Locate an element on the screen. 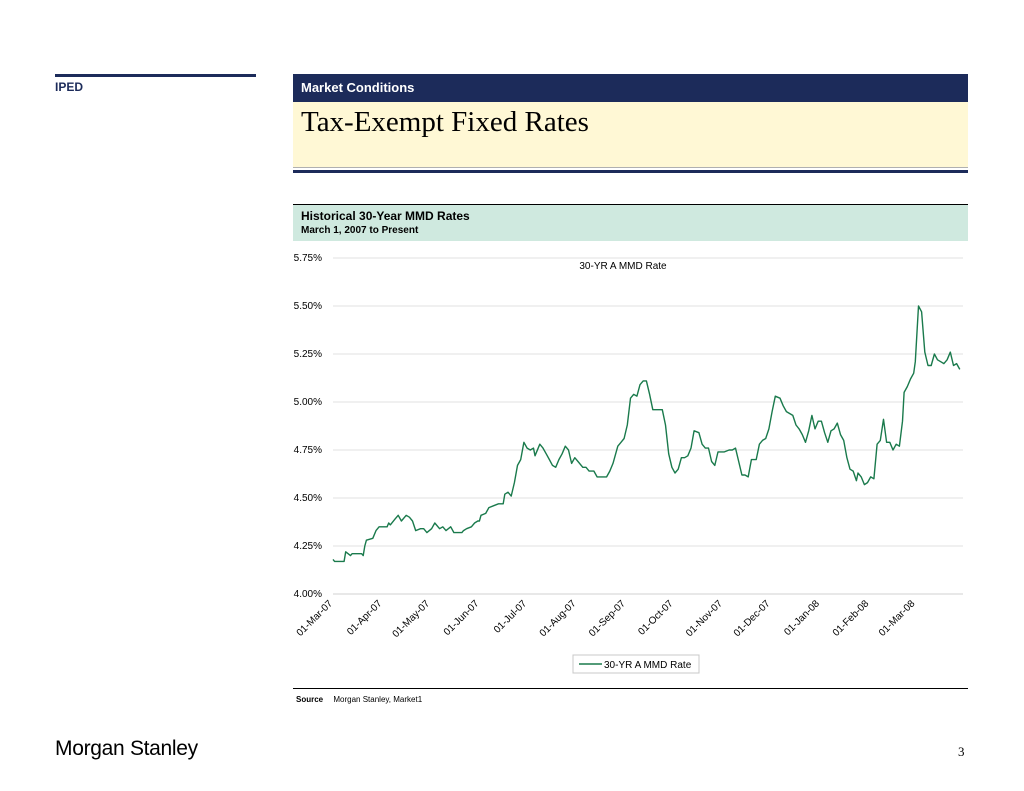  legend-box is located at coordinates (636, 664).